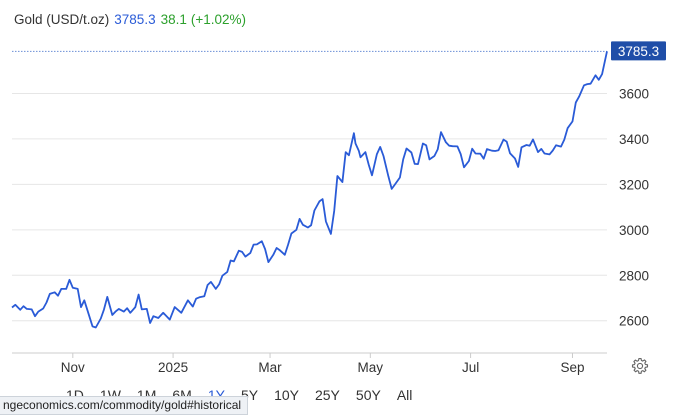 The height and width of the screenshot is (415, 675). I want to click on x-tick-label: Nov, so click(73, 367).